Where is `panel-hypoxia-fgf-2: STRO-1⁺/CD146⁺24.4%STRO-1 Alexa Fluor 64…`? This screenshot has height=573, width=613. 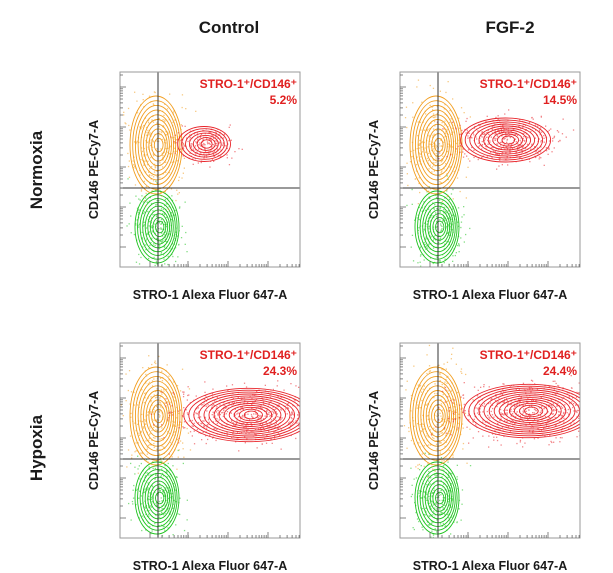 panel-hypoxia-fgf-2: STRO-1⁺/CD146⁺24.4%STRO-1 Alexa Fluor 64… is located at coordinates (475, 457).